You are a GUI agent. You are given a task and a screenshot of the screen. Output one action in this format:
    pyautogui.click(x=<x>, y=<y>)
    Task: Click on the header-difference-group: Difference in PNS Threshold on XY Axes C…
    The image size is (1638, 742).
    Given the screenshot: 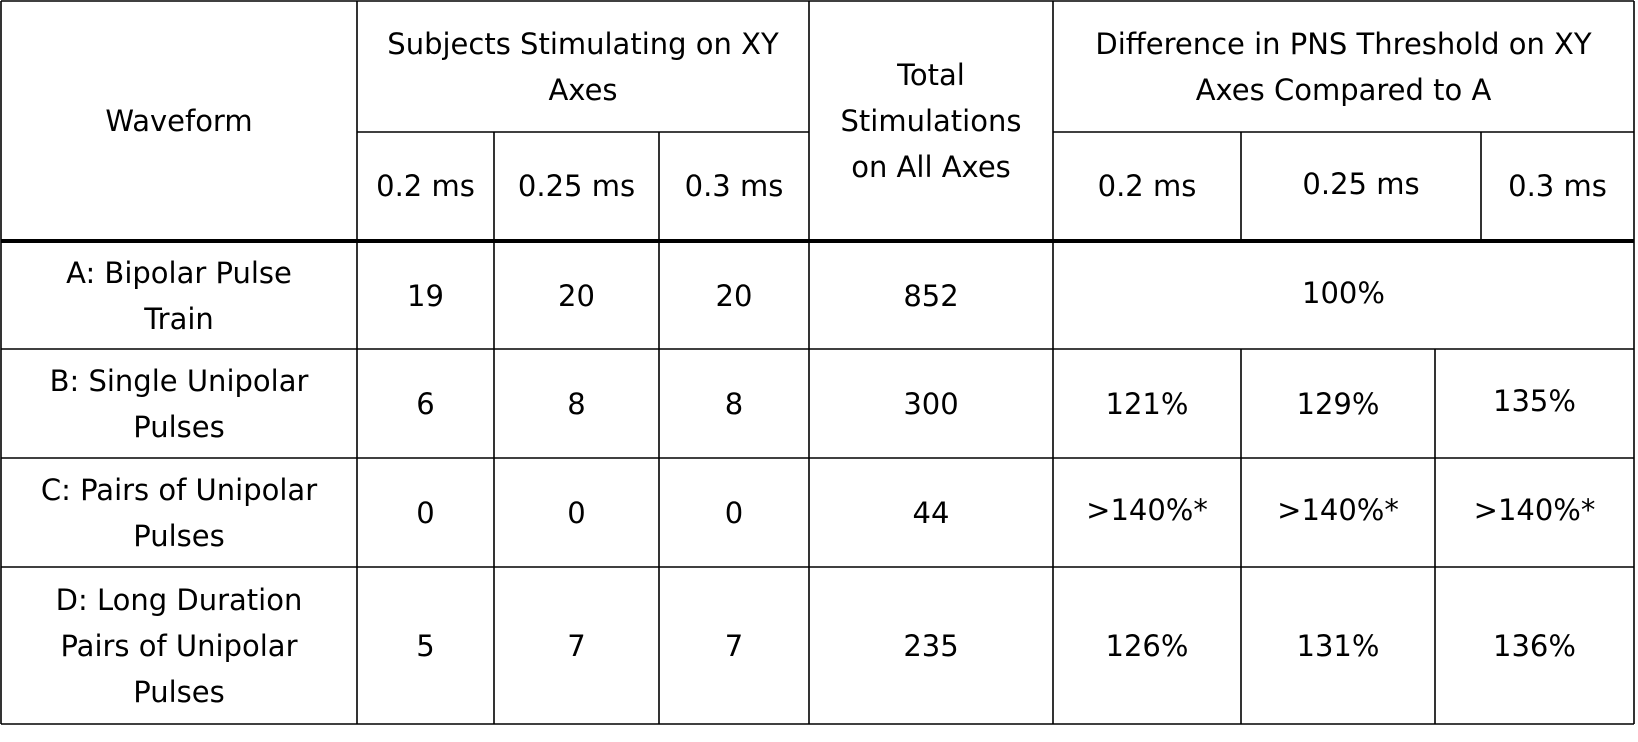 What is the action you would take?
    pyautogui.click(x=1343, y=66)
    